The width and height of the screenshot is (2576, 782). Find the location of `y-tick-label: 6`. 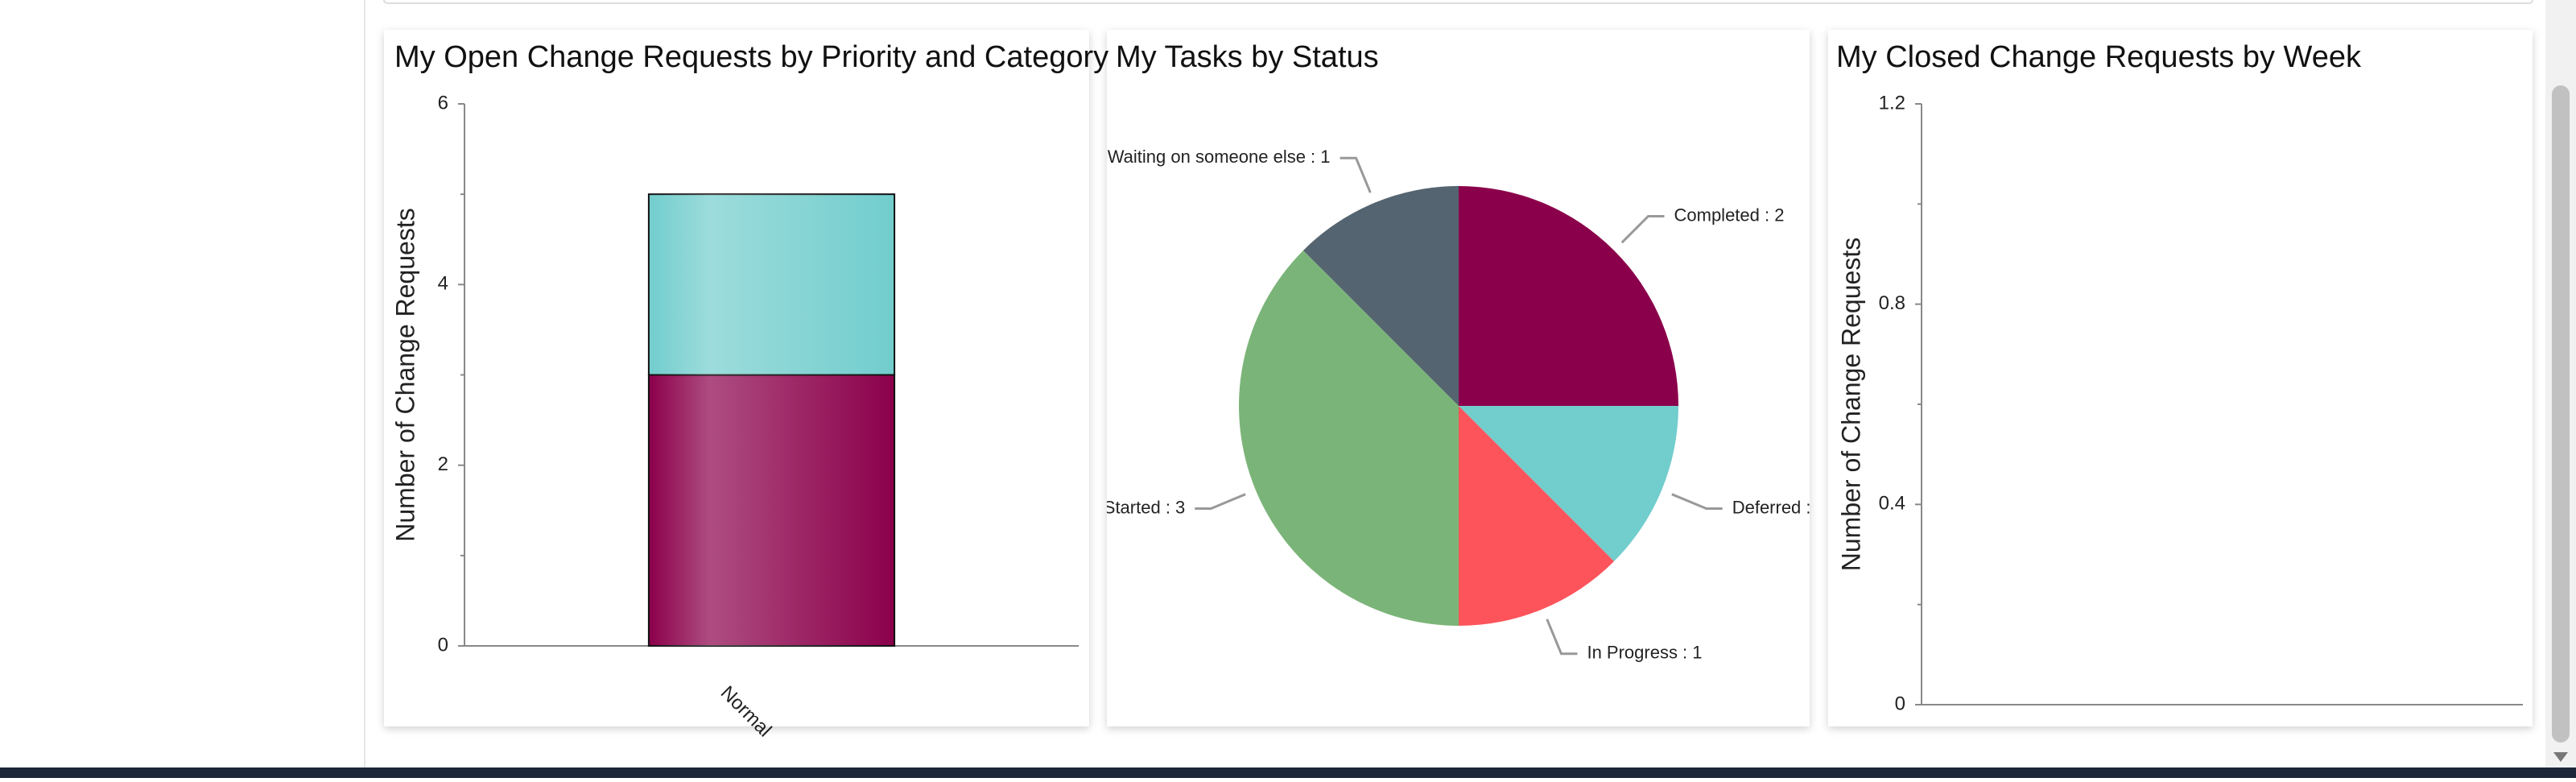

y-tick-label: 6 is located at coordinates (443, 103).